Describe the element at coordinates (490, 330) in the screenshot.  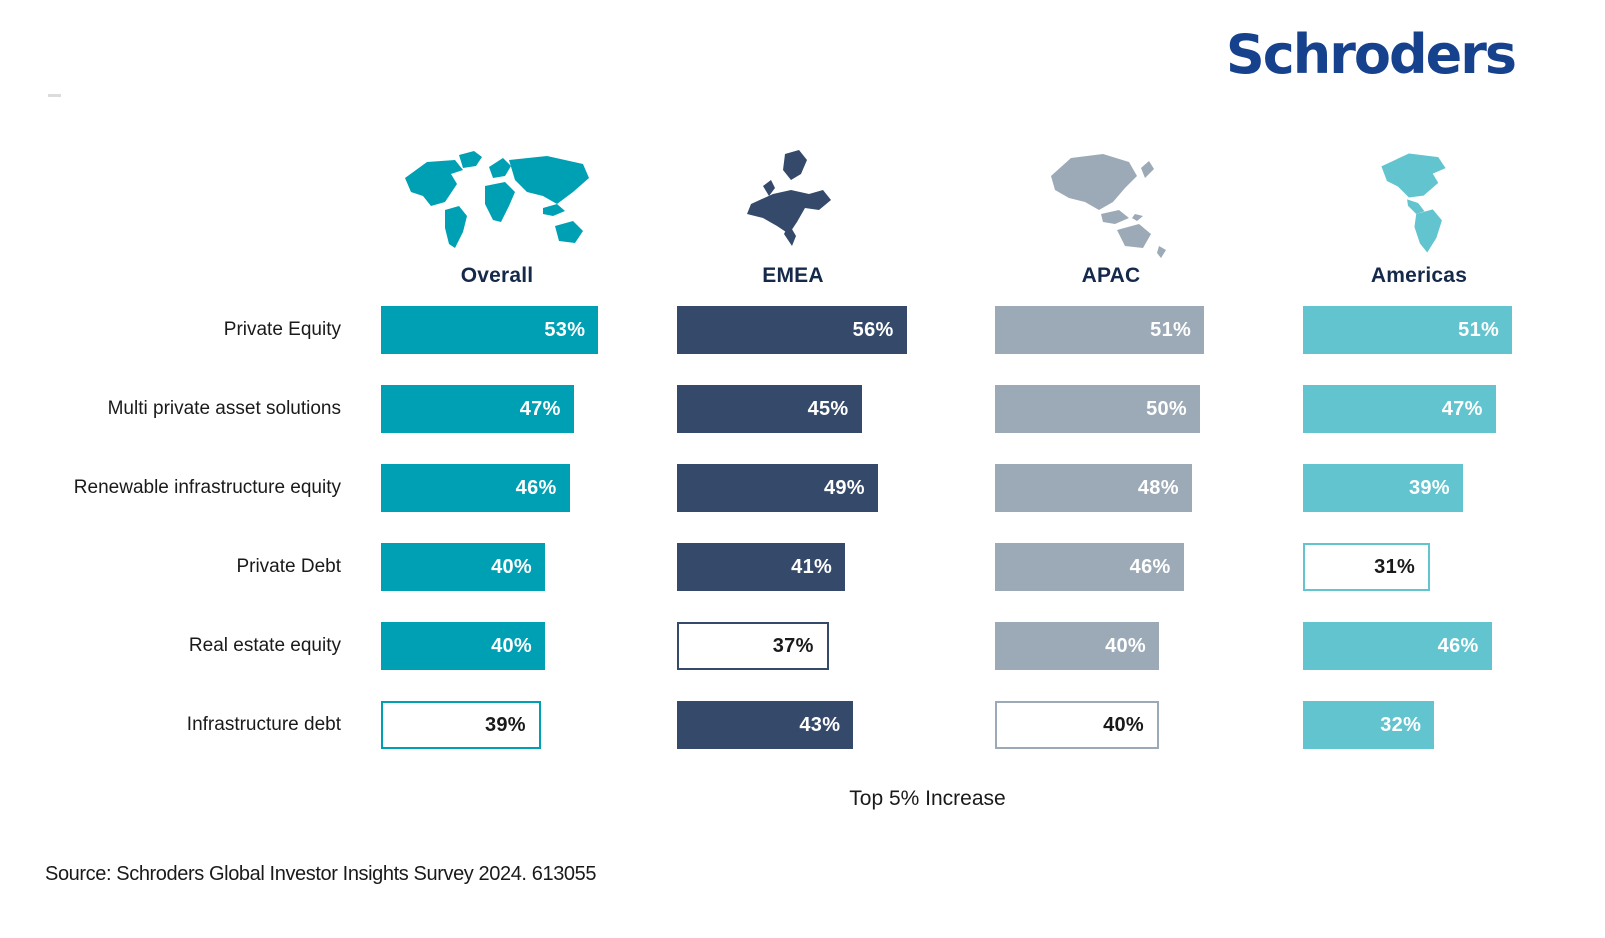
I see `bar-overall: 53%` at that location.